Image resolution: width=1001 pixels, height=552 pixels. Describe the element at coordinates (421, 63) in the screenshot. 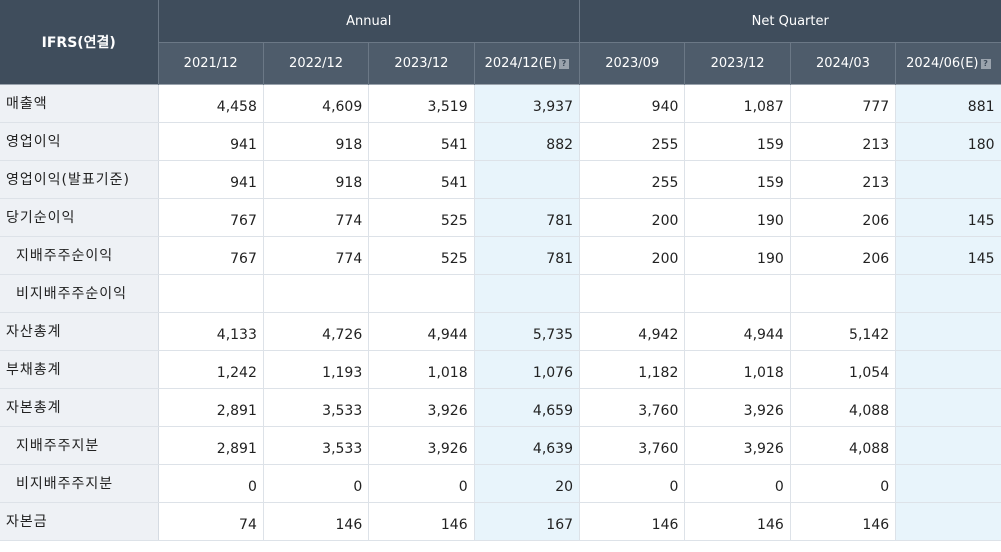

I see `column-header-annual-3: 2023/12` at that location.